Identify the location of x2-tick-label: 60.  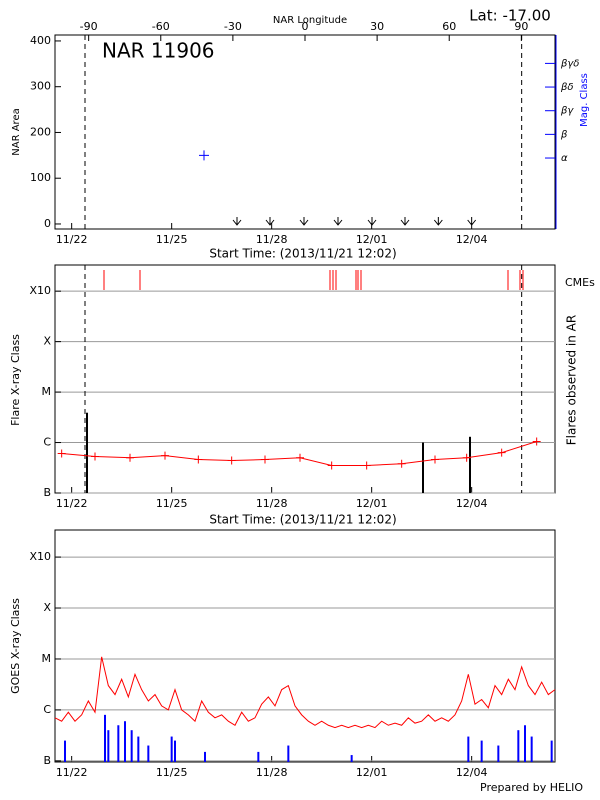
(449, 26).